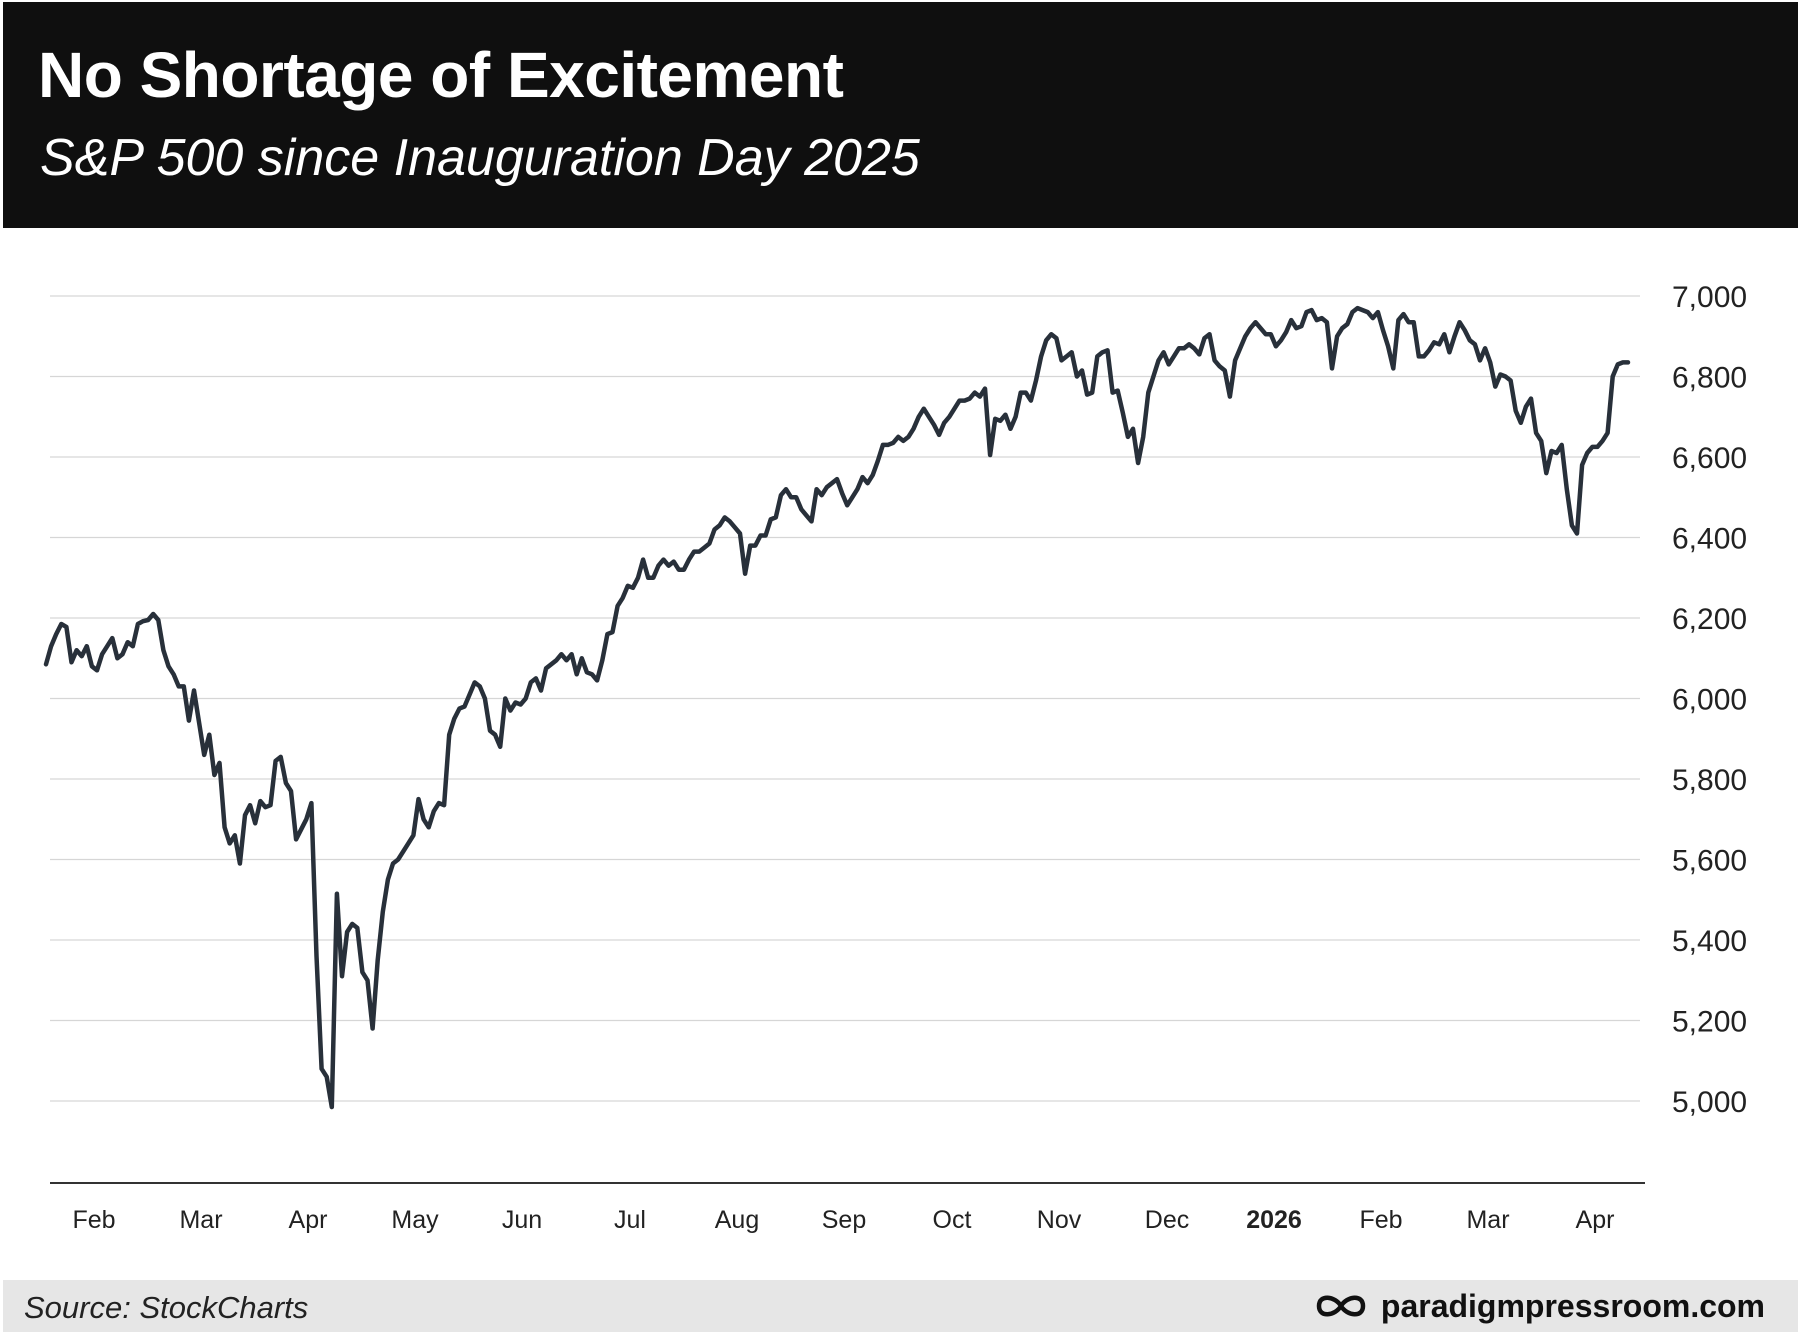 The image size is (1800, 1336). What do you see at coordinates (1341, 1306) in the screenshot?
I see `infinity-icon` at bounding box center [1341, 1306].